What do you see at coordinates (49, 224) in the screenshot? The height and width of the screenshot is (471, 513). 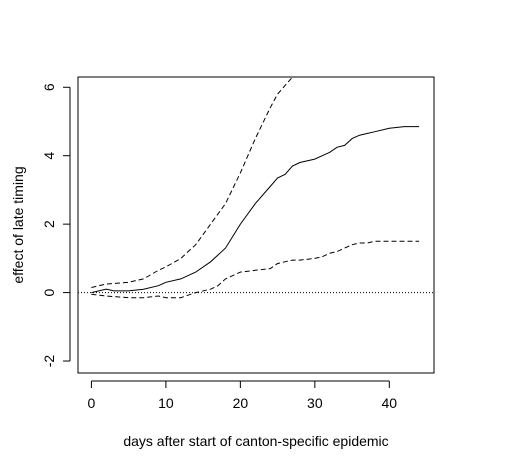 I see `y-tick-label: 2` at bounding box center [49, 224].